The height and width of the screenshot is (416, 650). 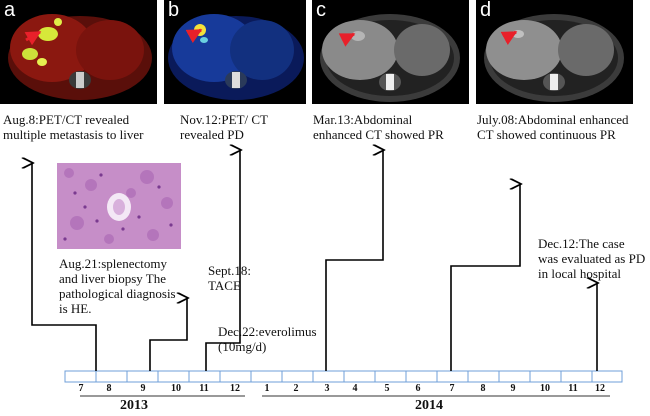 I want to click on panel-d-ct: d, so click(x=554, y=52).